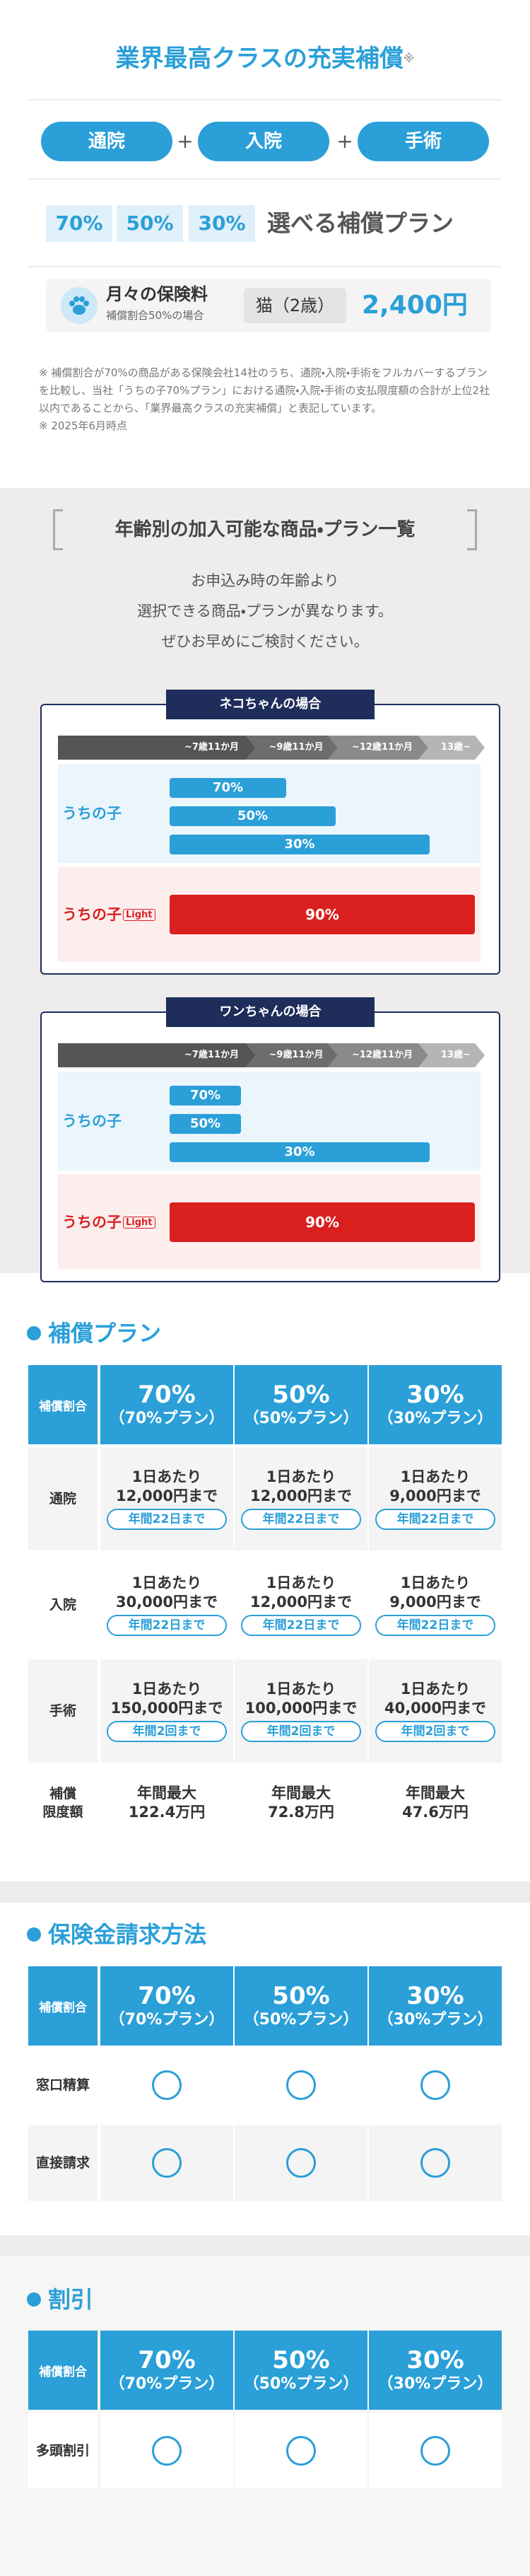 The height and width of the screenshot is (2576, 530). What do you see at coordinates (62, 1499) in the screenshot?
I see `row-label-line: 通院` at bounding box center [62, 1499].